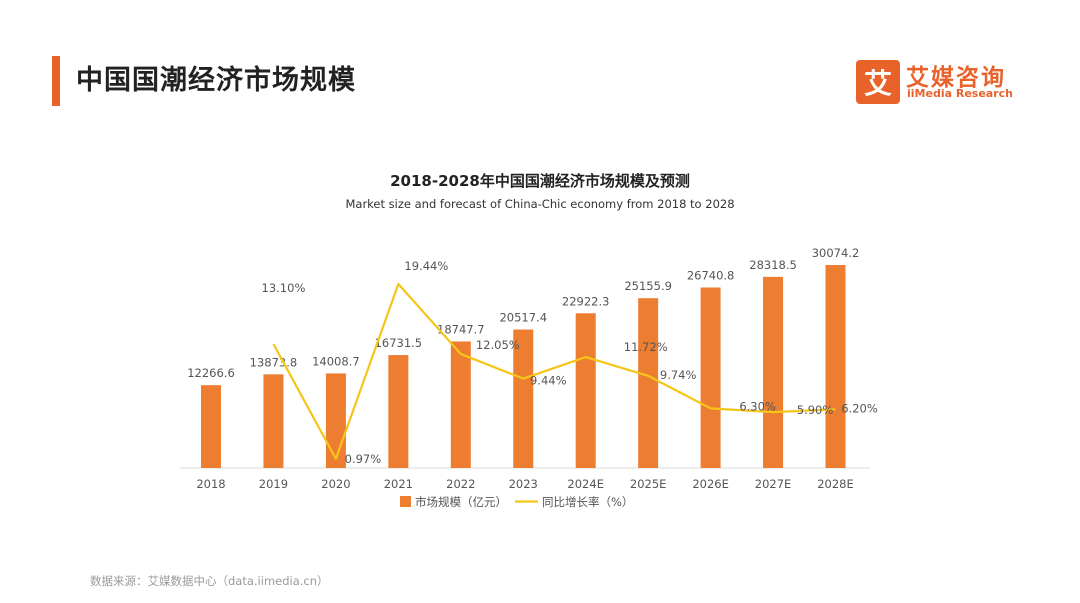 The height and width of the screenshot is (603, 1080). Describe the element at coordinates (461, 502) in the screenshot. I see `legend-label-market-size: 市场规模（亿元）` at that location.